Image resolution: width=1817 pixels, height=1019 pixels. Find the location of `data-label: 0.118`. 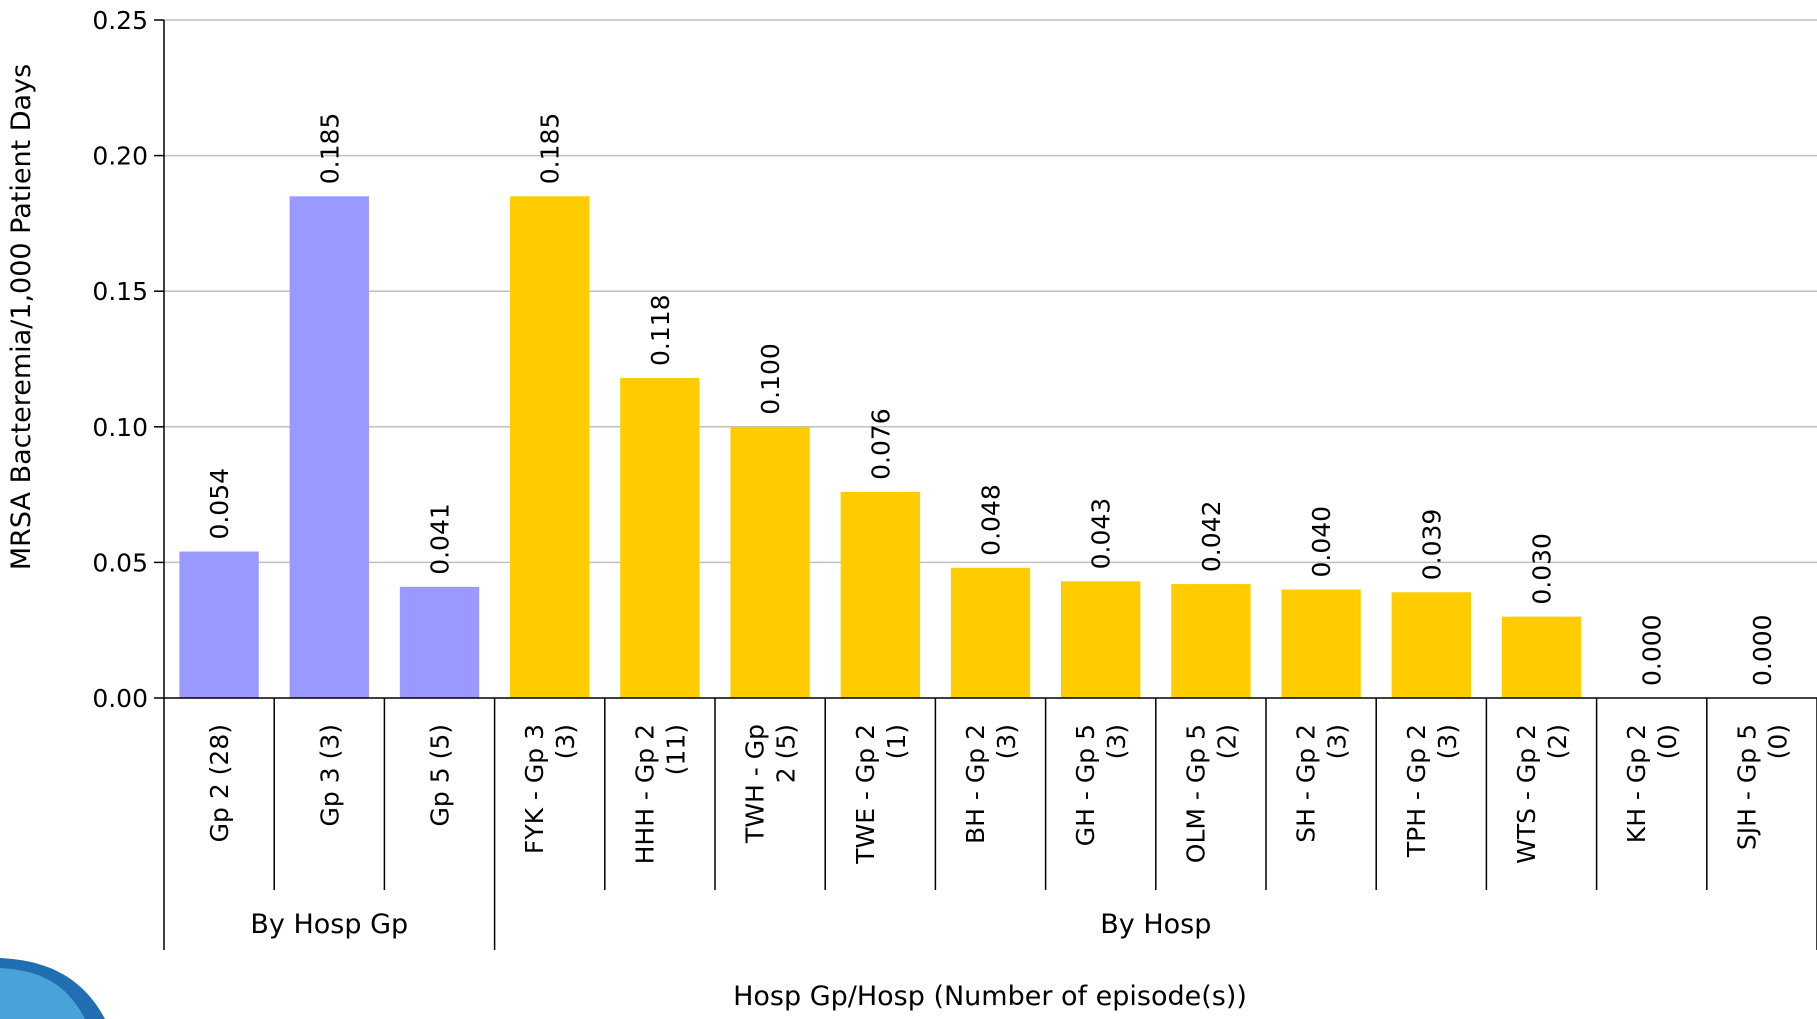

data-label: 0.118 is located at coordinates (660, 330).